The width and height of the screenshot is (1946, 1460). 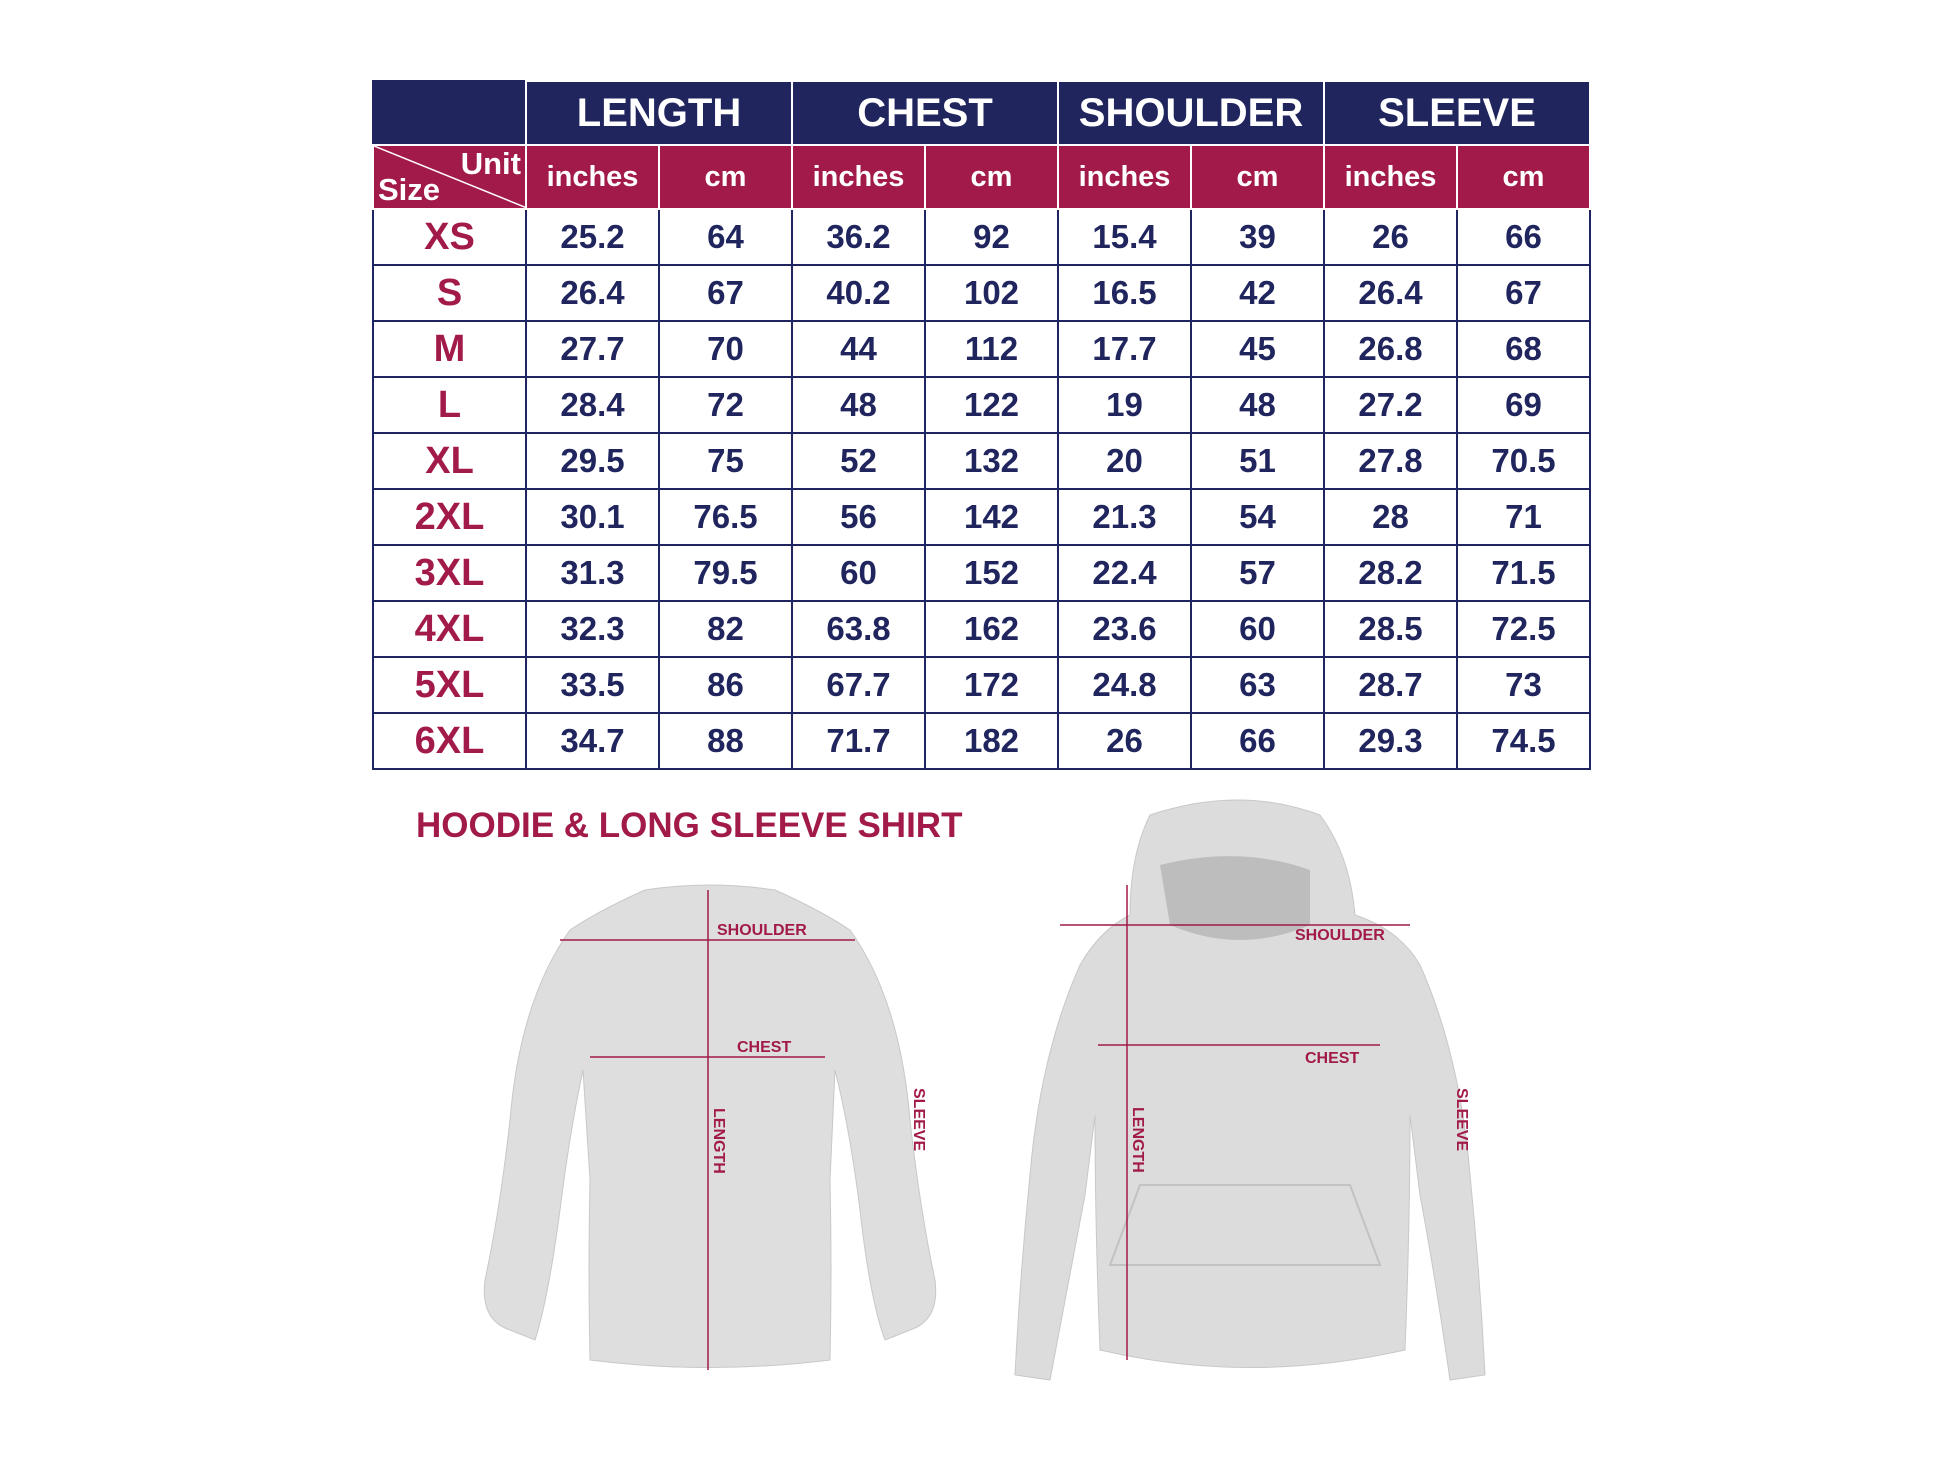 What do you see at coordinates (1124, 405) in the screenshot?
I see `value-cell: 19` at bounding box center [1124, 405].